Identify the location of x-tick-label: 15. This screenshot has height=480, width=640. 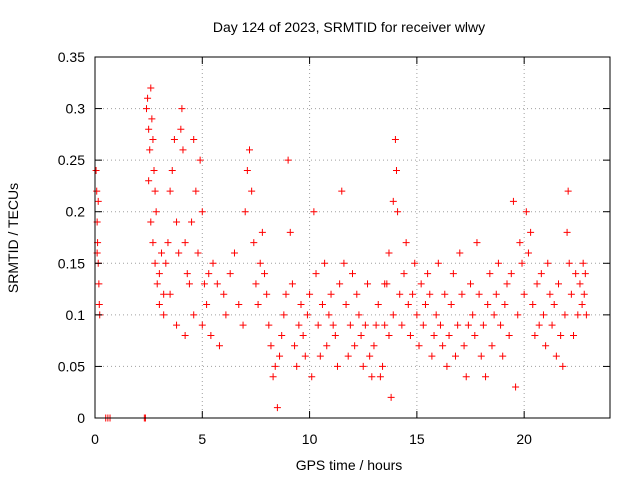
(417, 439).